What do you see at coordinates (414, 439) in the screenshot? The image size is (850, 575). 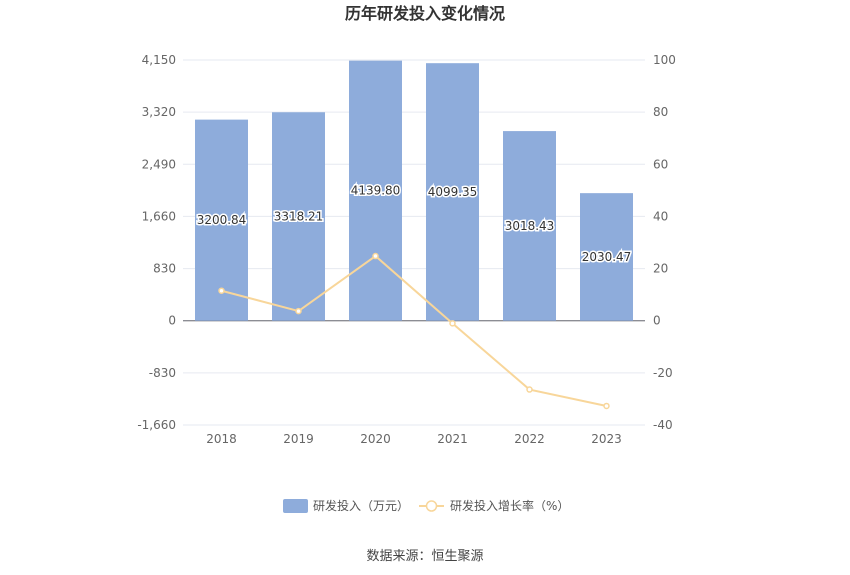 I see `x-axis-ticks: 2018 2019 2020 2021 2022 2023` at bounding box center [414, 439].